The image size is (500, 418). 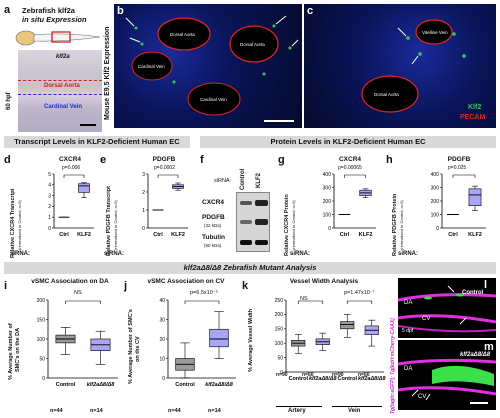 I want to click on y-axis-label-sub: on the CV, so click(x=138, y=349).